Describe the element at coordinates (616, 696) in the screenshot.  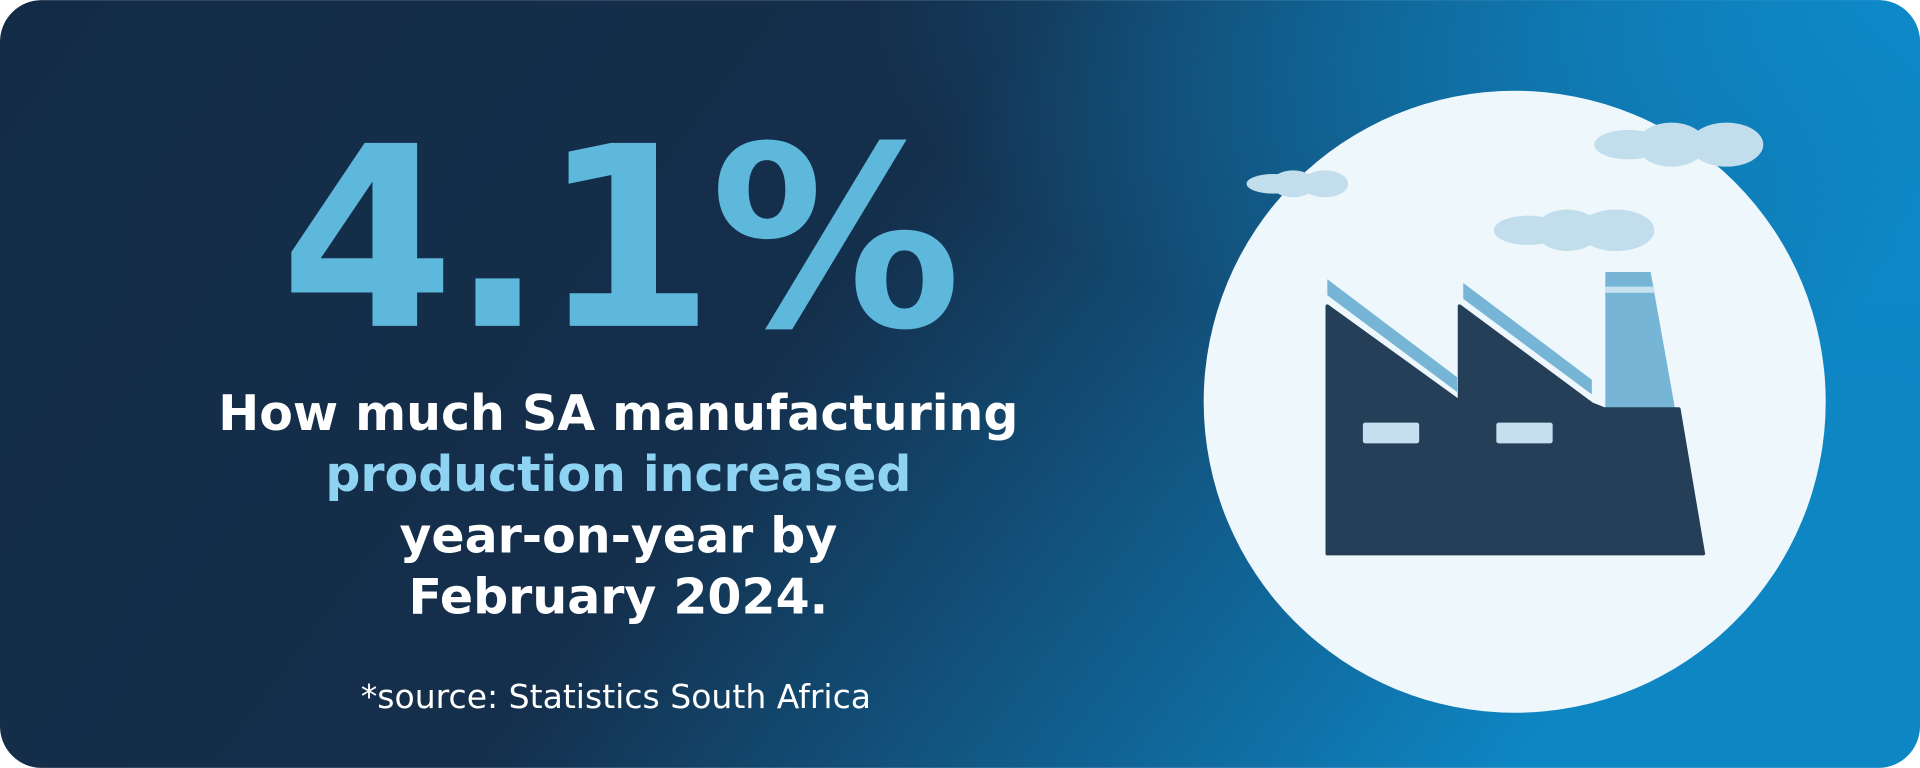
I see `source: *source: Statistics South Africa` at that location.